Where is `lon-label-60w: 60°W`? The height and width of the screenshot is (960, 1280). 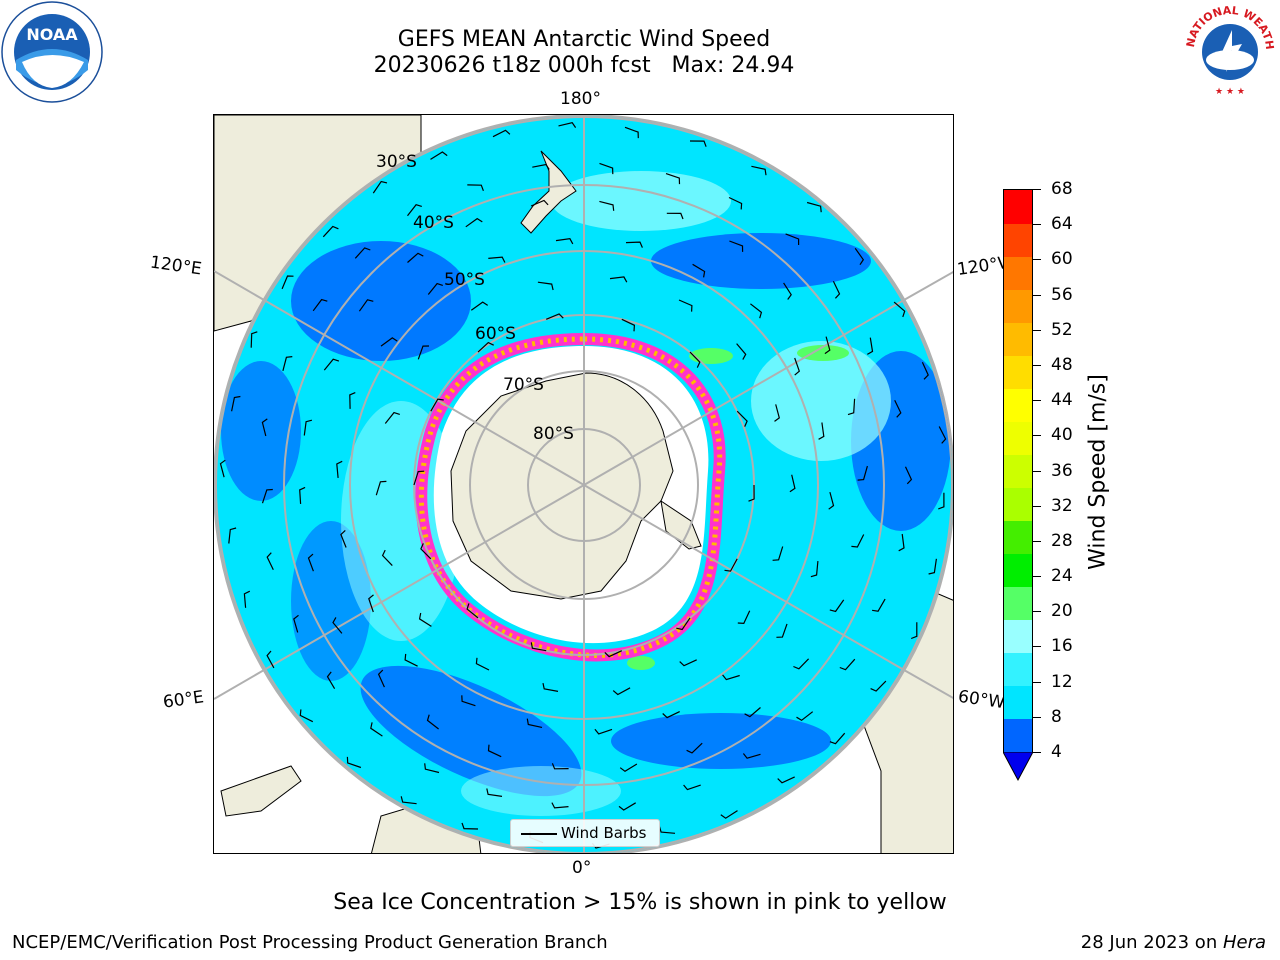
lon-label-60w: 60°W is located at coordinates (981, 700).